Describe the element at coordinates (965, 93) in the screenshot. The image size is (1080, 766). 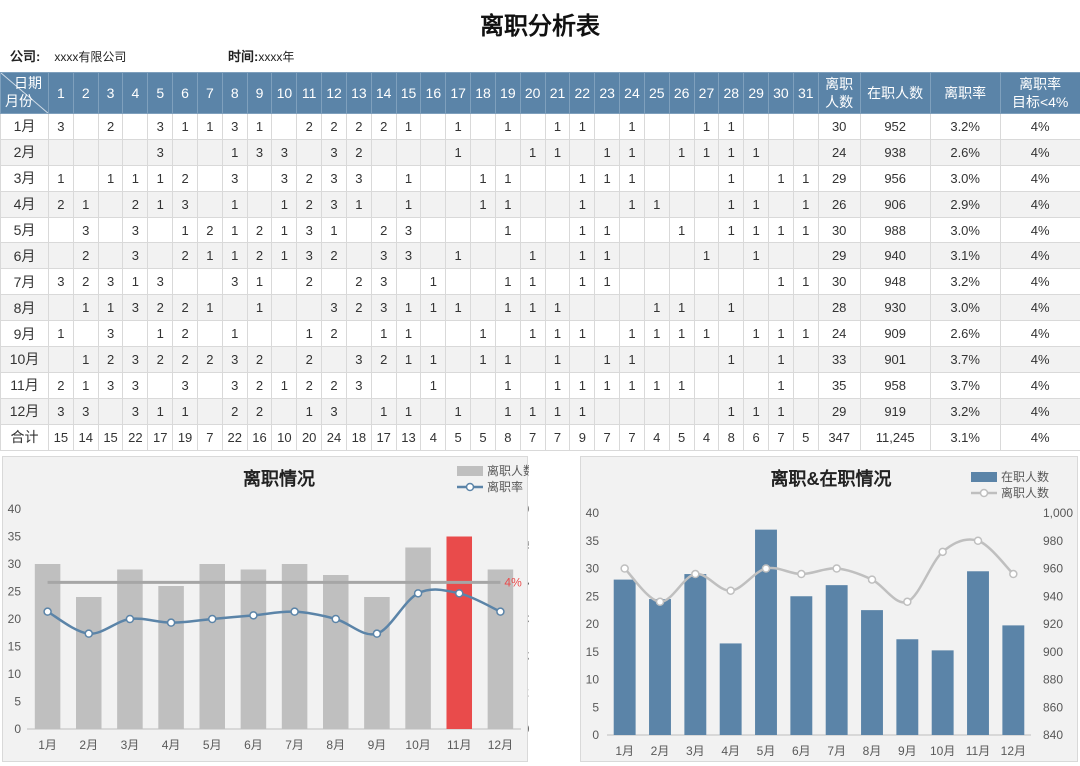
I see `rate-header: 离职率` at that location.